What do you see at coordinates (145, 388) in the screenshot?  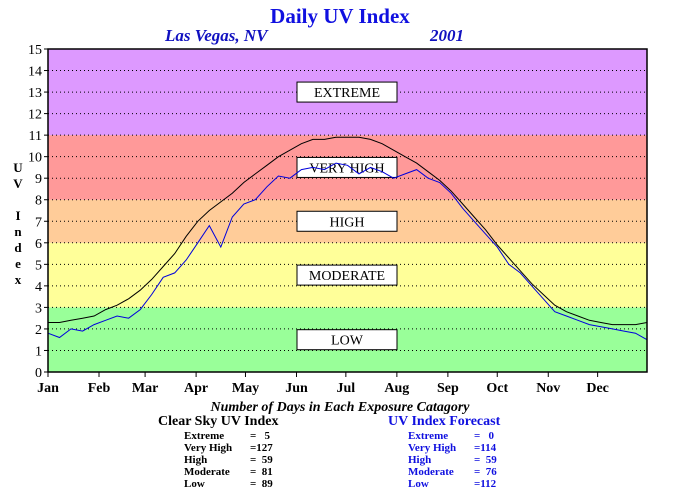 I see `x-tick-label: Mar` at bounding box center [145, 388].